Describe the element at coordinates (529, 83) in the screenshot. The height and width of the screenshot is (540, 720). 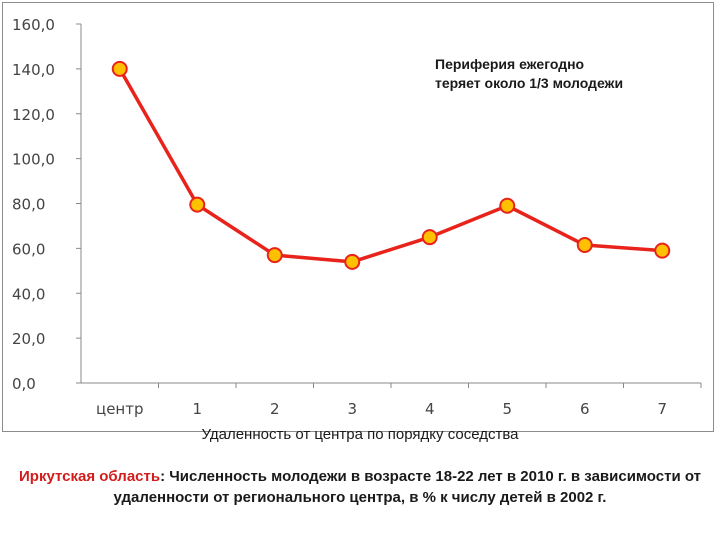
I see `annotation-line: теряет около 1/3 молодежи` at that location.